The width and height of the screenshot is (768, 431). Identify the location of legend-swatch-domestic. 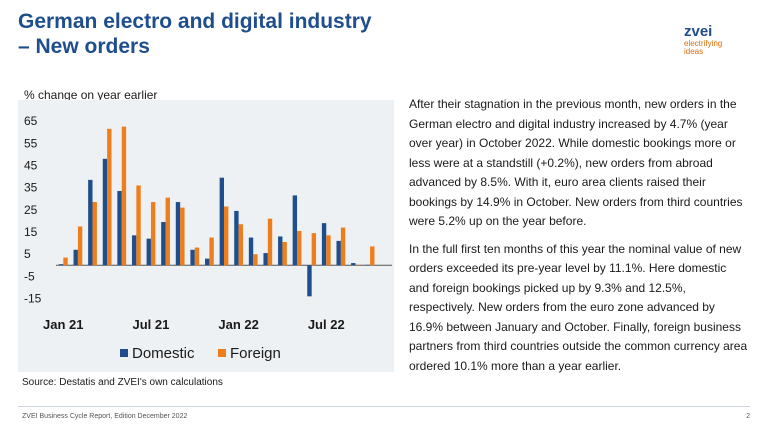
(124, 353).